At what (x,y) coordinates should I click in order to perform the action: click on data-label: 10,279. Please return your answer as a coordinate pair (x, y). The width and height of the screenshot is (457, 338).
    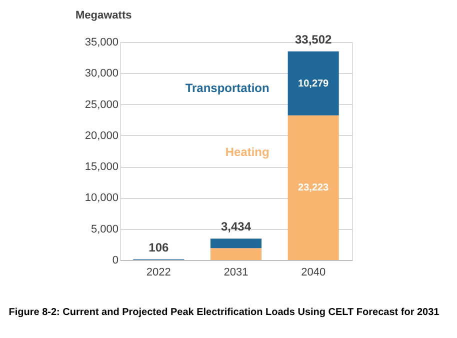
    Looking at the image, I should click on (314, 84).